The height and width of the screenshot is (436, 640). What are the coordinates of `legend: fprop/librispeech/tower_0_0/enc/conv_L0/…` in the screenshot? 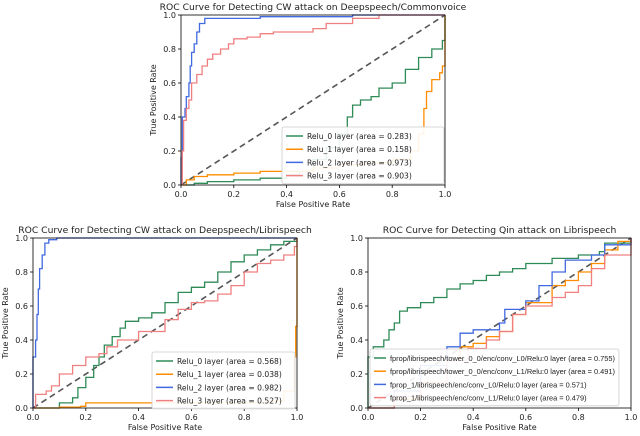 It's located at (494, 377).